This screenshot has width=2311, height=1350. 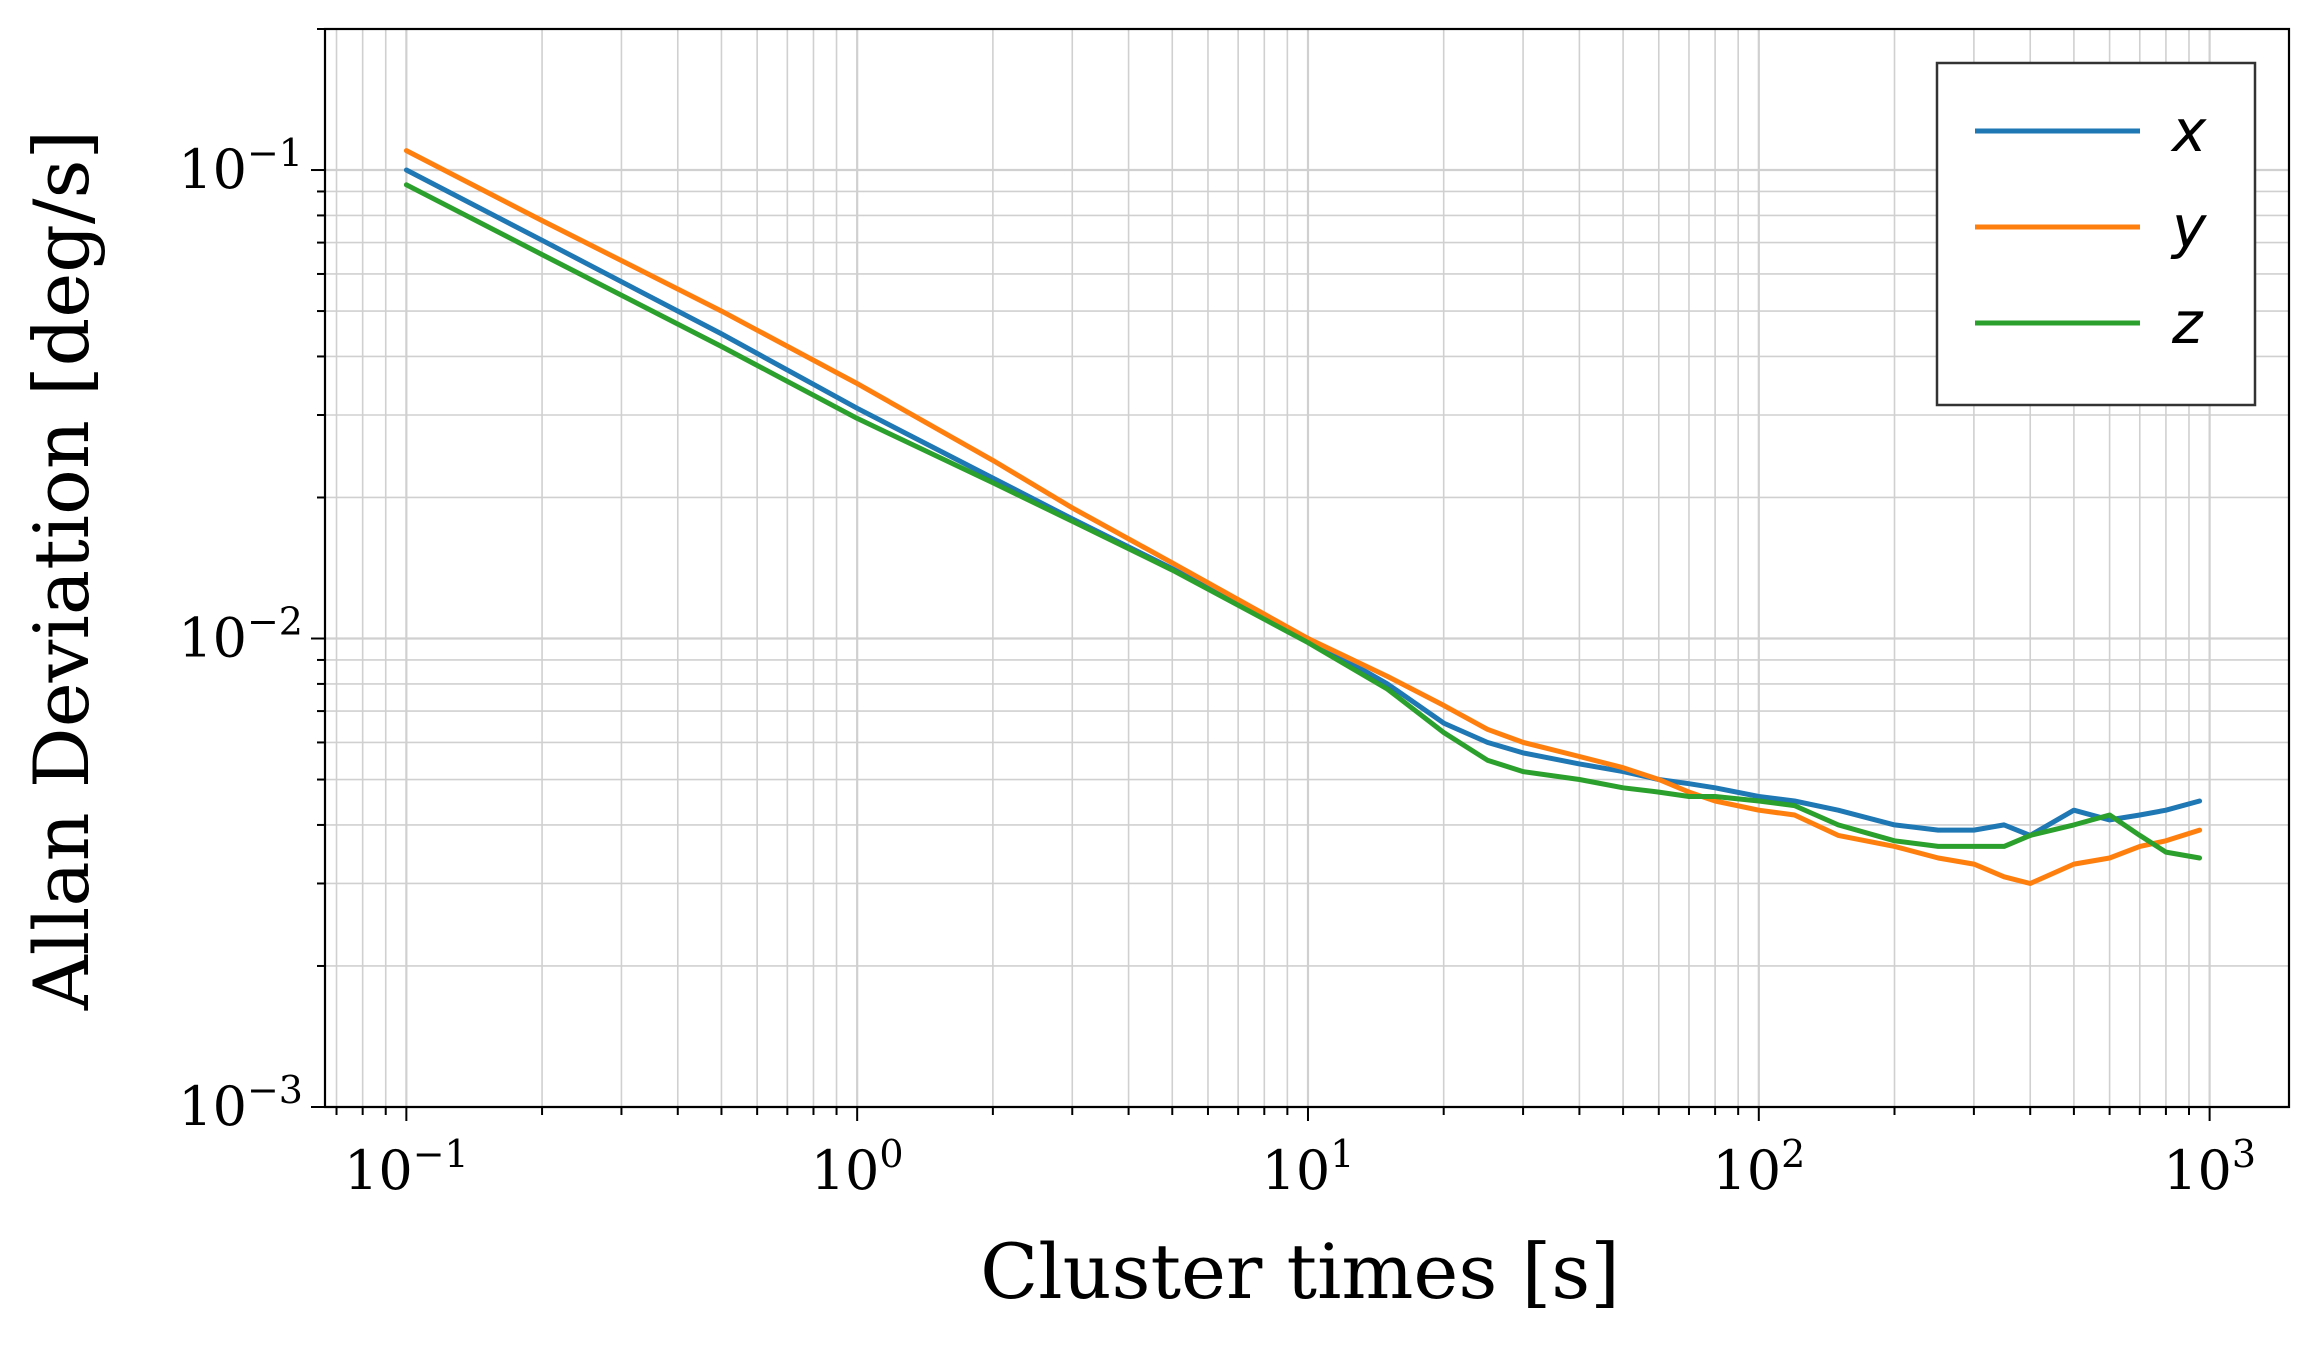 I want to click on y-tick-label: 10⁻³, so click(x=240, y=1103).